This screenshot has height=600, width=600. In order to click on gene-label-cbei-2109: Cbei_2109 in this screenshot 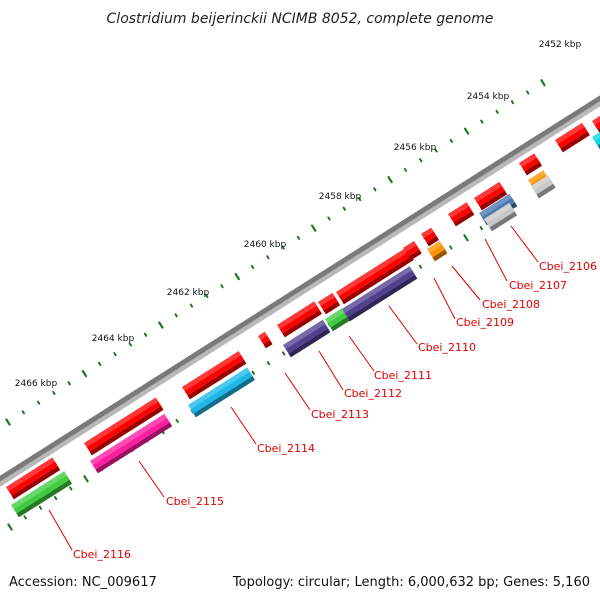, I will do `click(485, 322)`.